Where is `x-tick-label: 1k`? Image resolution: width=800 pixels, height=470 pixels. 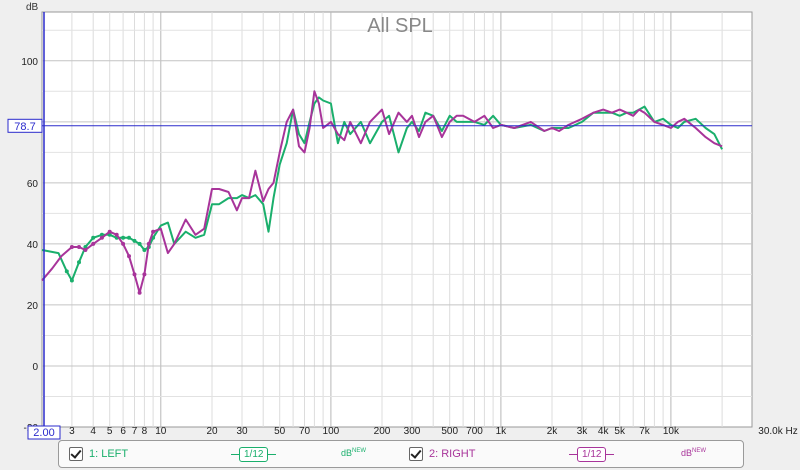
x-tick-label: 1k is located at coordinates (502, 431).